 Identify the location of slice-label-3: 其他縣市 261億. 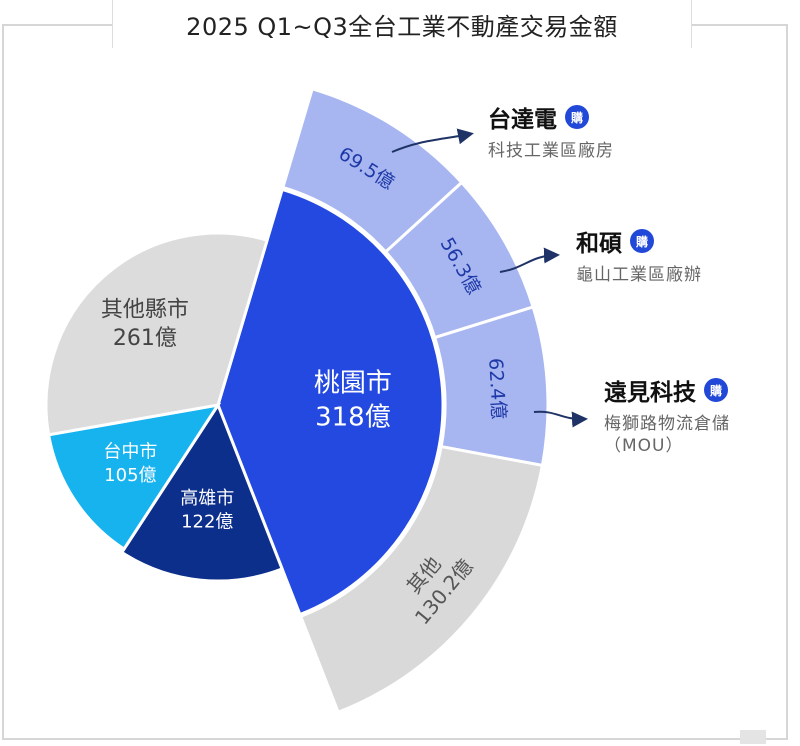
(145, 324).